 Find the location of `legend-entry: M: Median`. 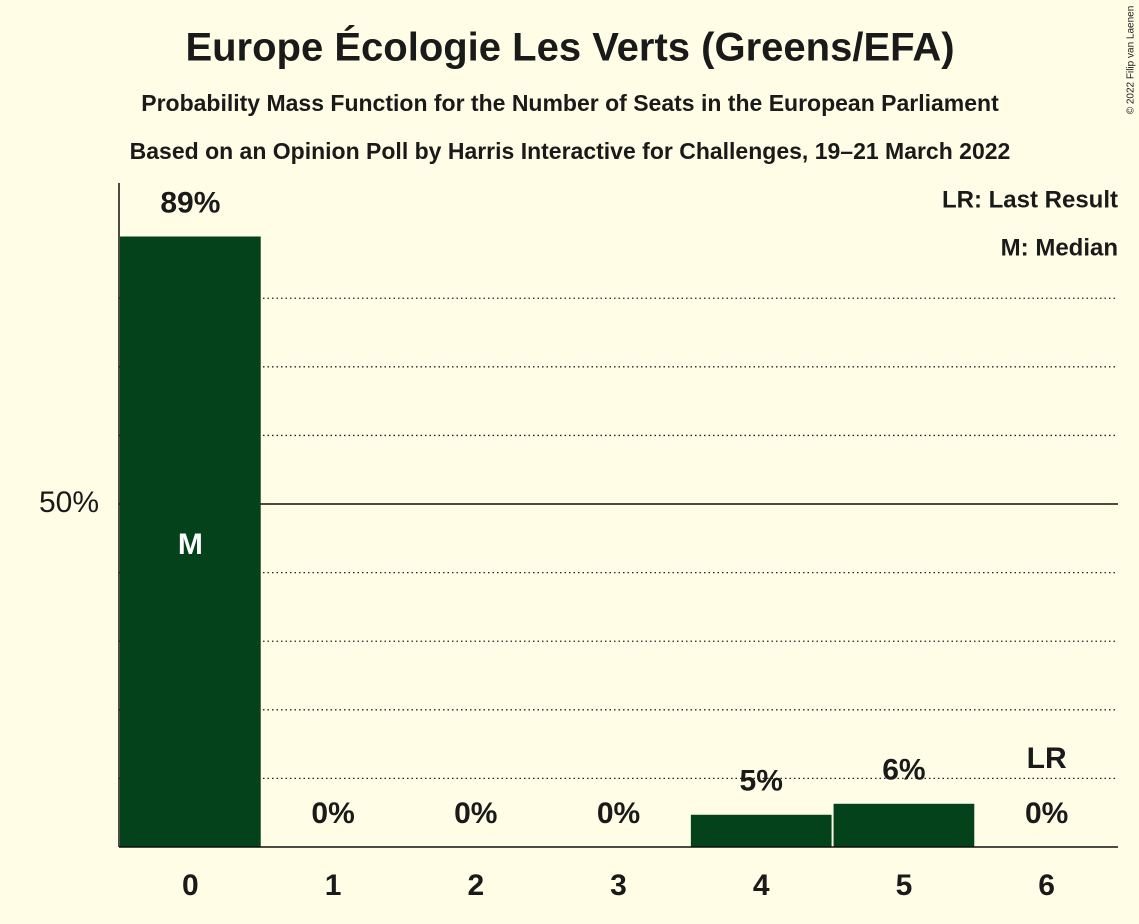

legend-entry: M: Median is located at coordinates (1059, 247).